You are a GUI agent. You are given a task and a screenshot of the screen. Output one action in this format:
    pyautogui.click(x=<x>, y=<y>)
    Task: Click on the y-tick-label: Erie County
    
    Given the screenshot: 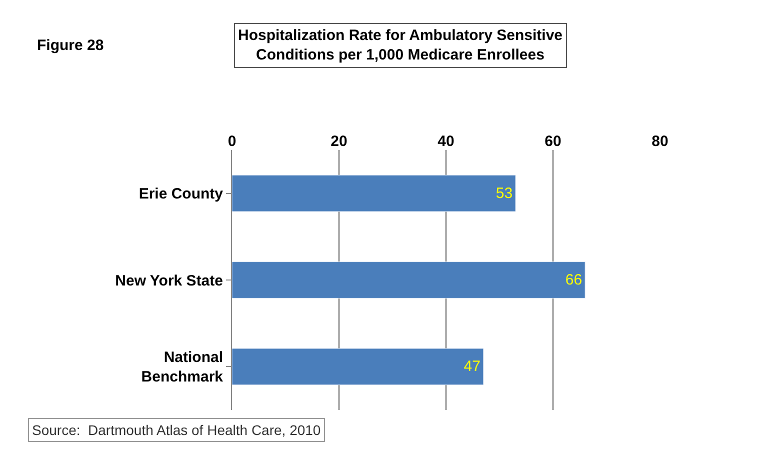 What is the action you would take?
    pyautogui.click(x=181, y=194)
    